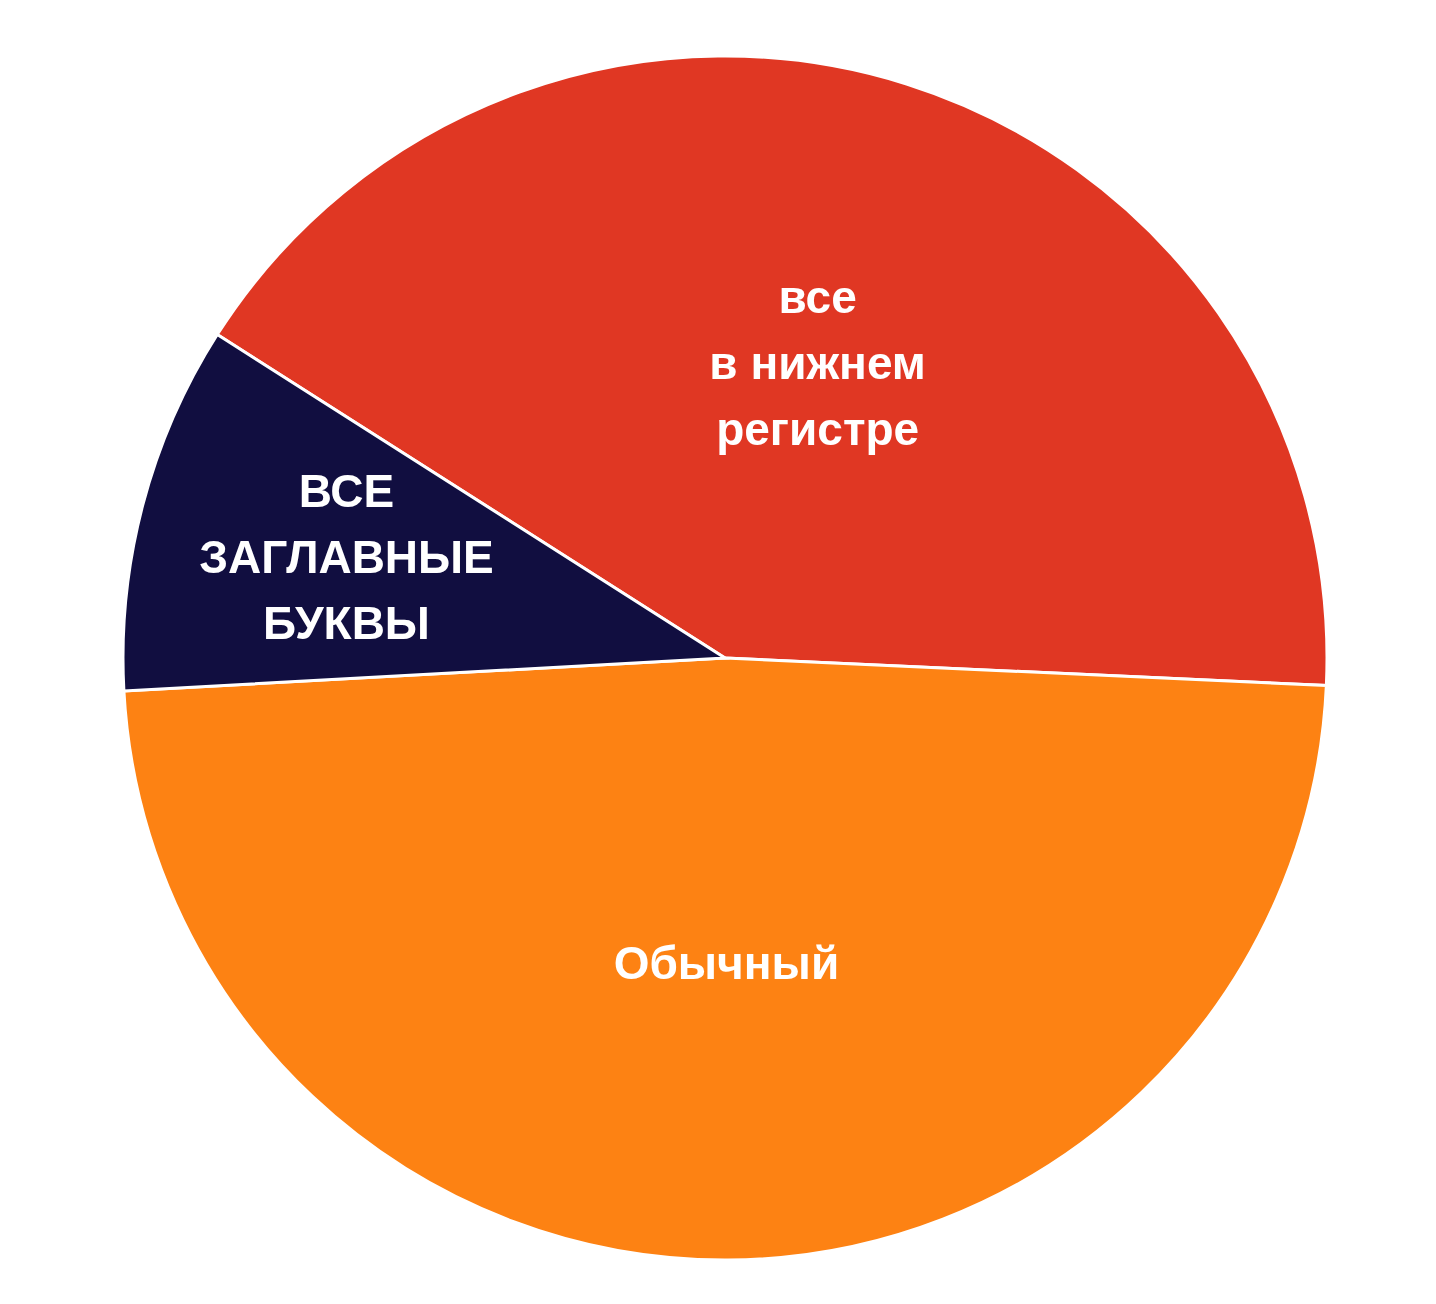  I want to click on slice-label: все в нижнем регистре, so click(817, 363).